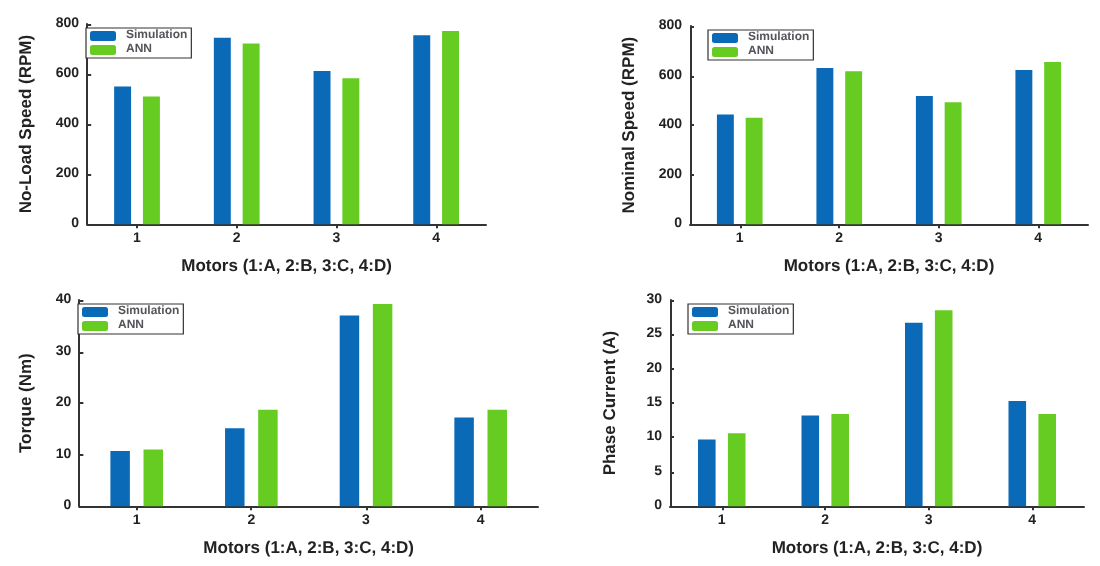  I want to click on y-axis-title: No-Load Speed (RPM), so click(25, 124).